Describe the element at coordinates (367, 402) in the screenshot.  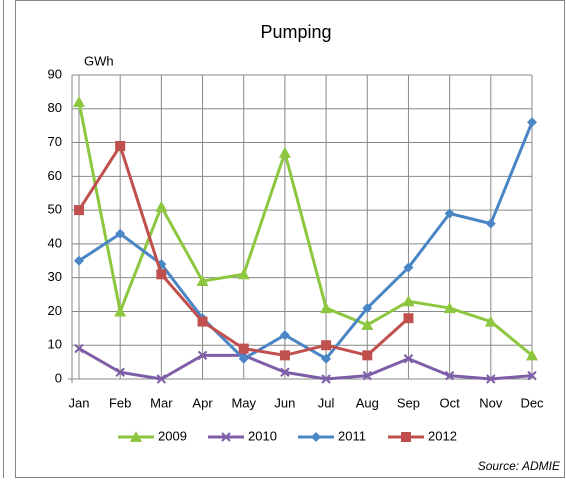
I see `x-tick-label: Aug` at that location.